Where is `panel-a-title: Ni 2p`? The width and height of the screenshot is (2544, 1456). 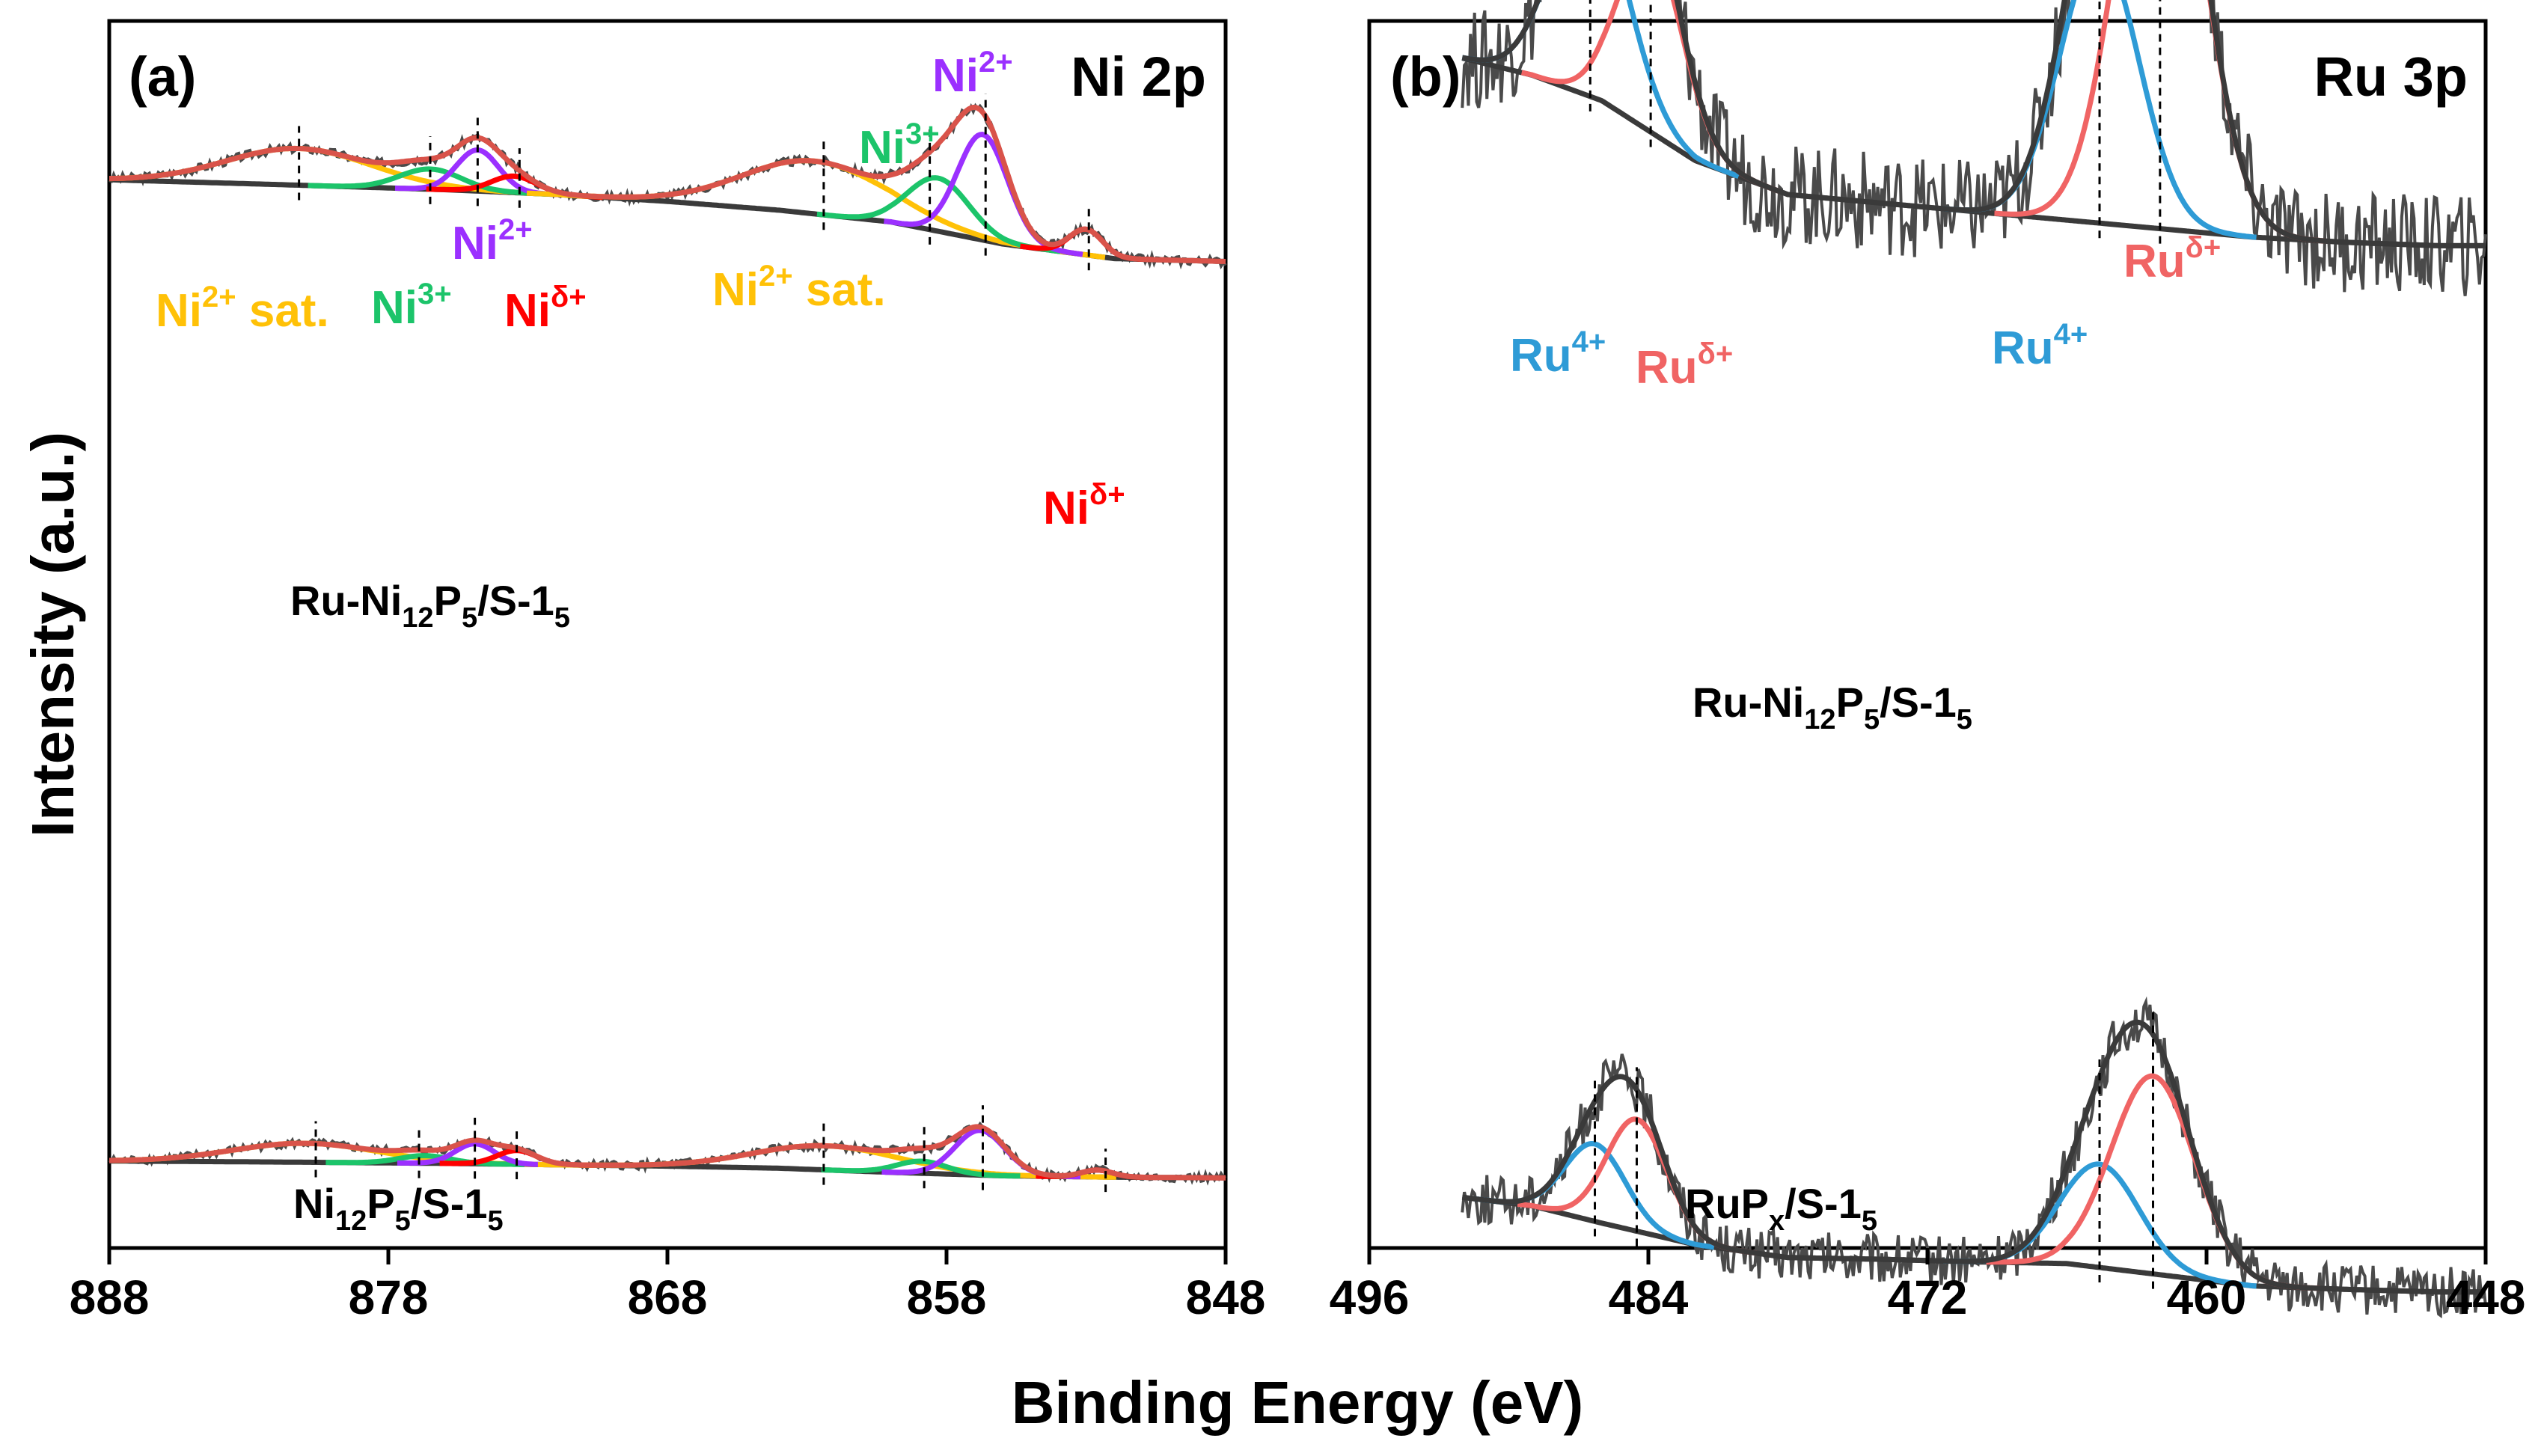 panel-a-title: Ni 2p is located at coordinates (1139, 77).